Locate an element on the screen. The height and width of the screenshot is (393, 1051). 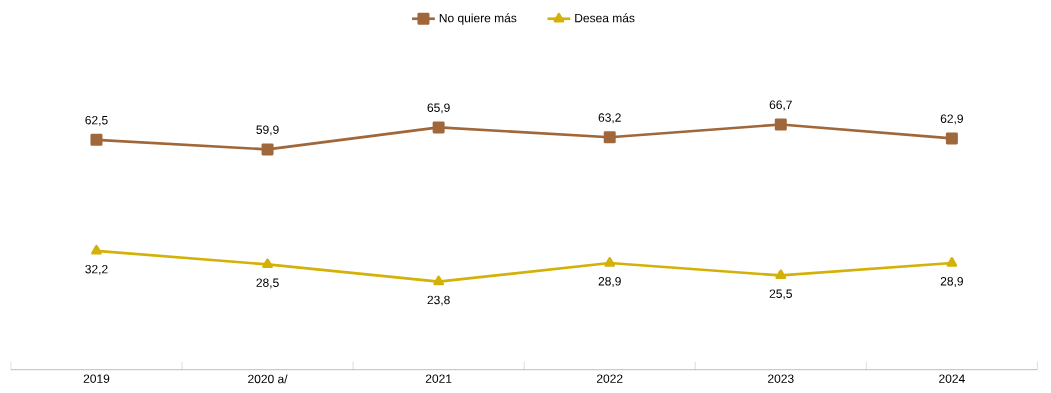
data-label: 25,5 is located at coordinates (780, 294).